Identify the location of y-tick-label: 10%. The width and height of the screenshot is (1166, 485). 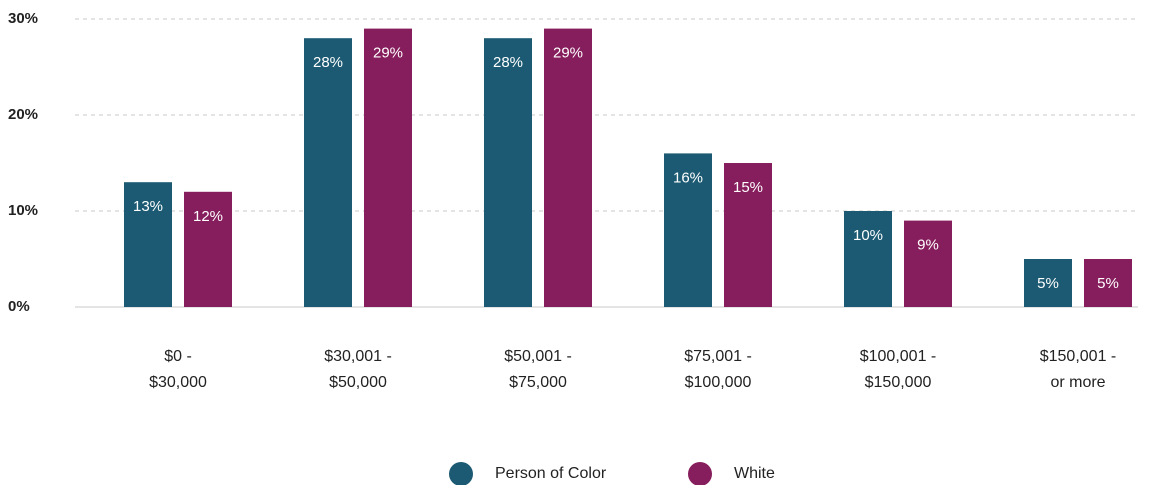
(23, 210).